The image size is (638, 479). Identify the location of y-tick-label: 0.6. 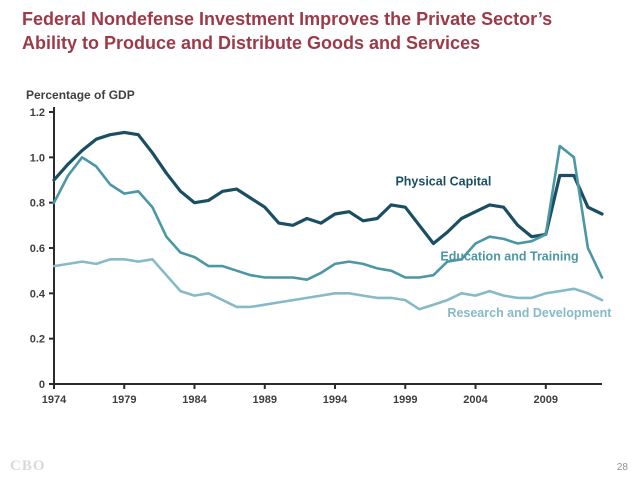
(37, 249).